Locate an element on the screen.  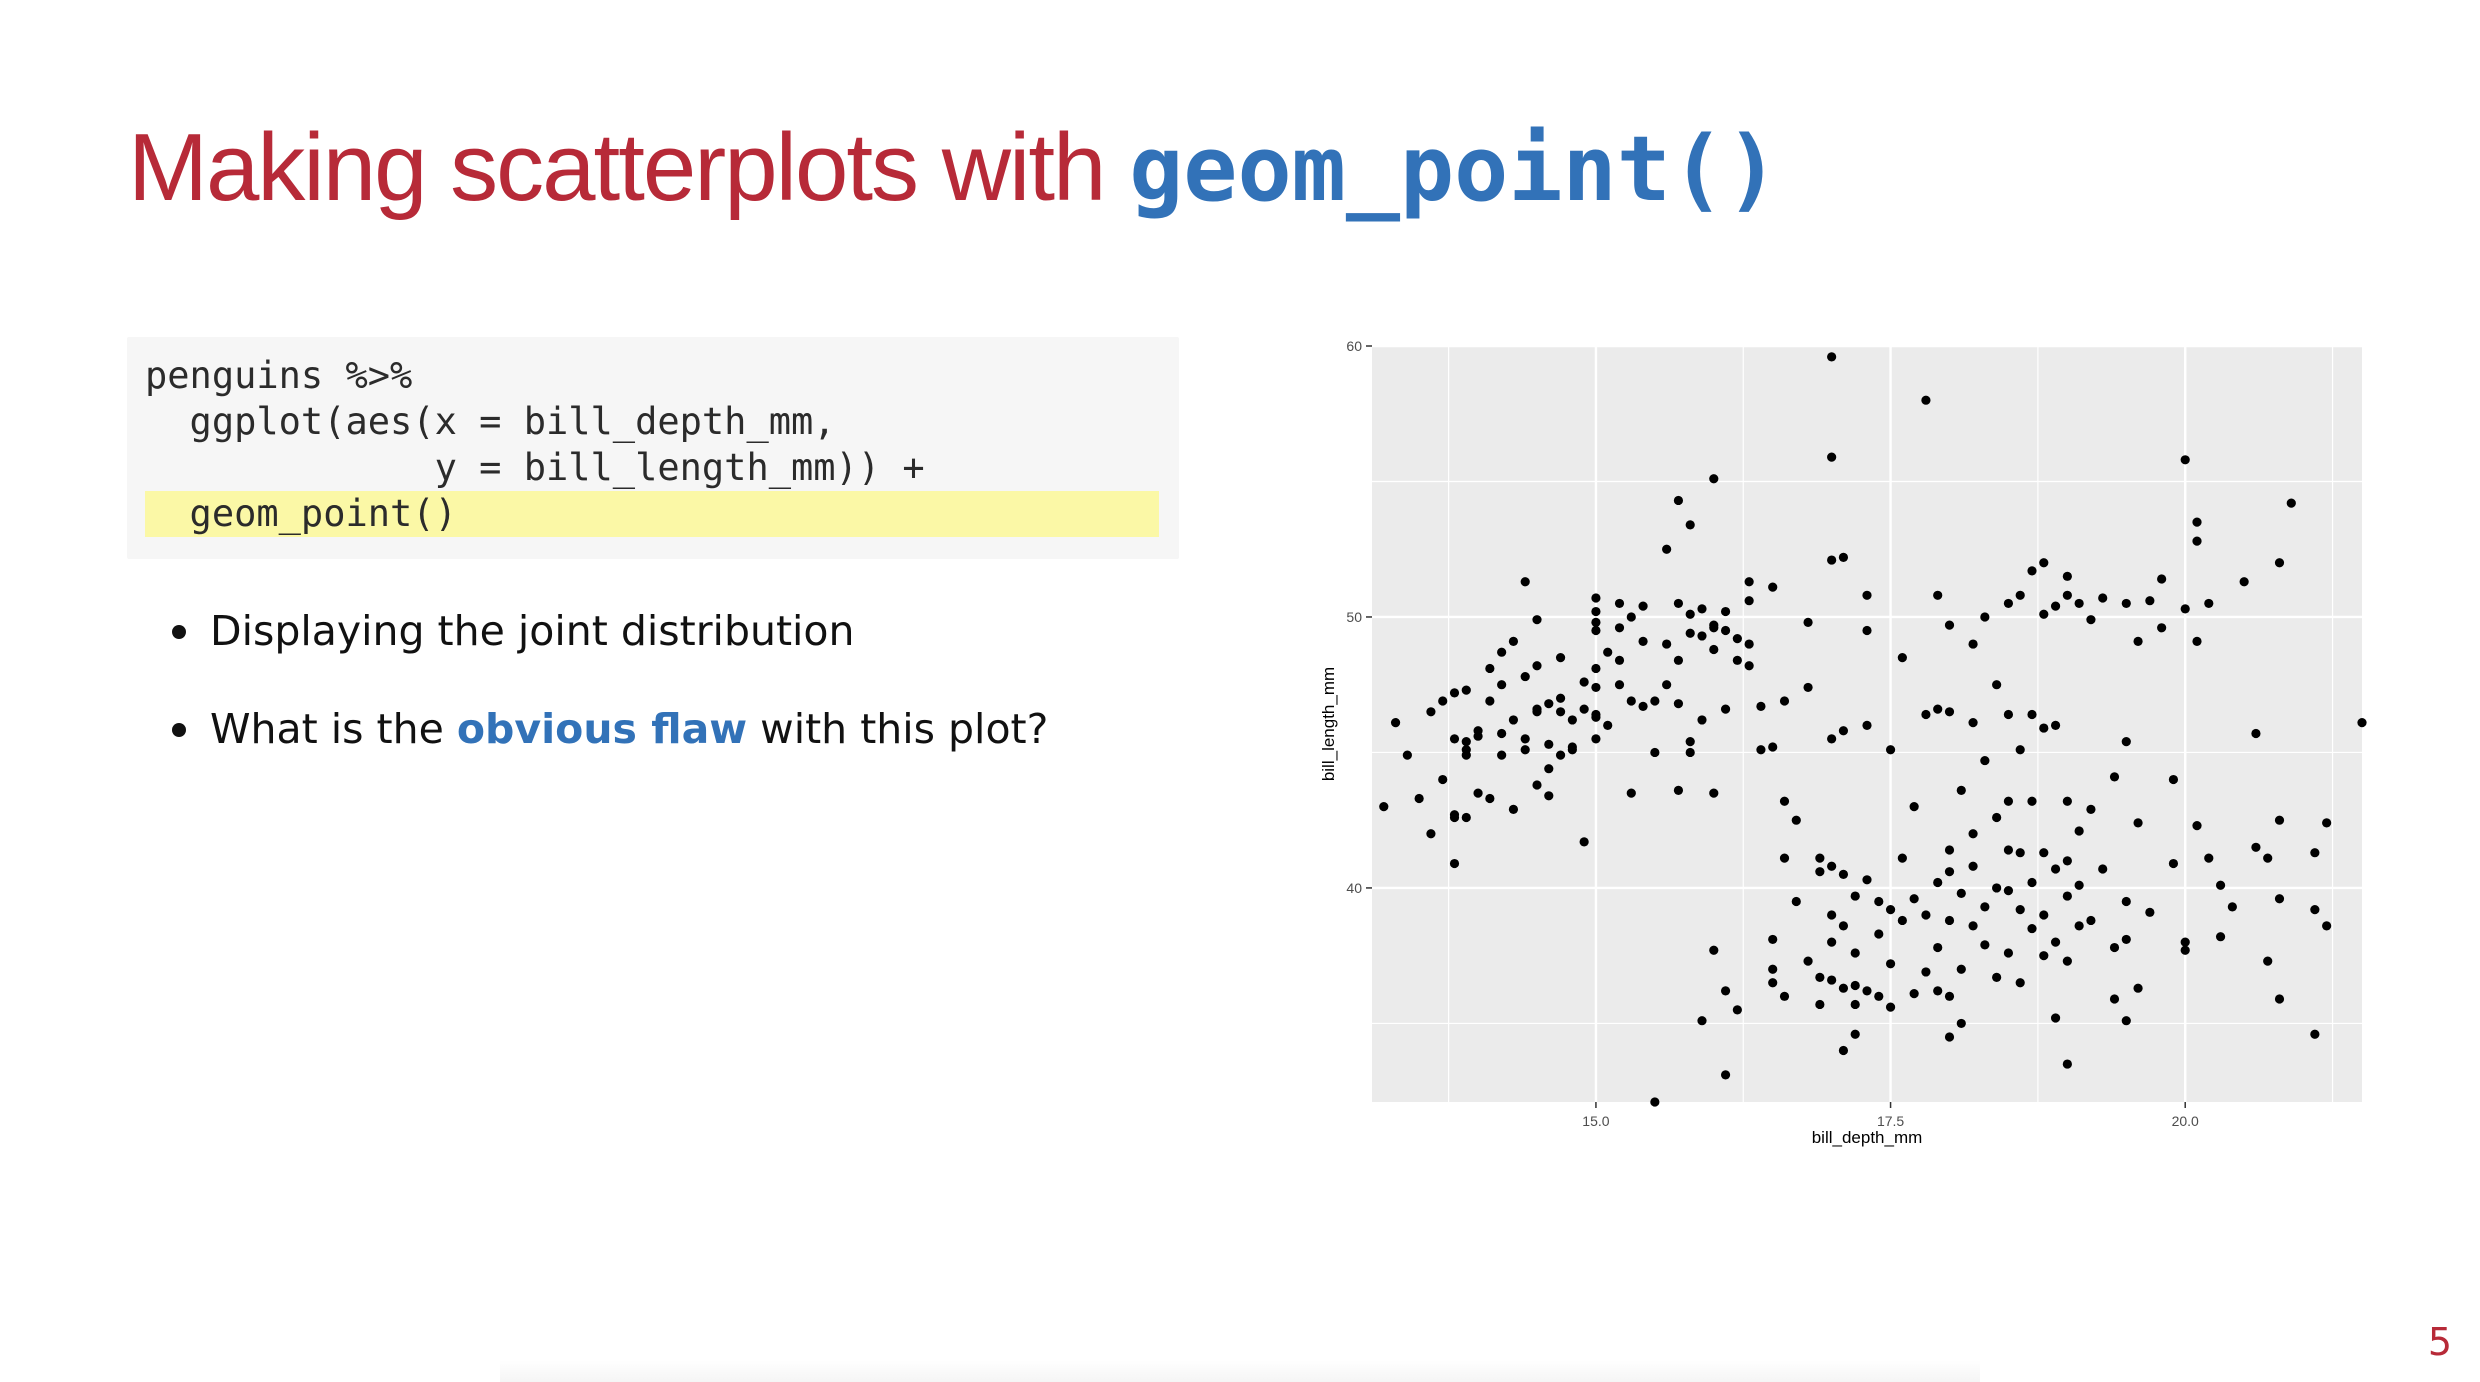
y-axis-label: bill_length_mm is located at coordinates (1328, 724).